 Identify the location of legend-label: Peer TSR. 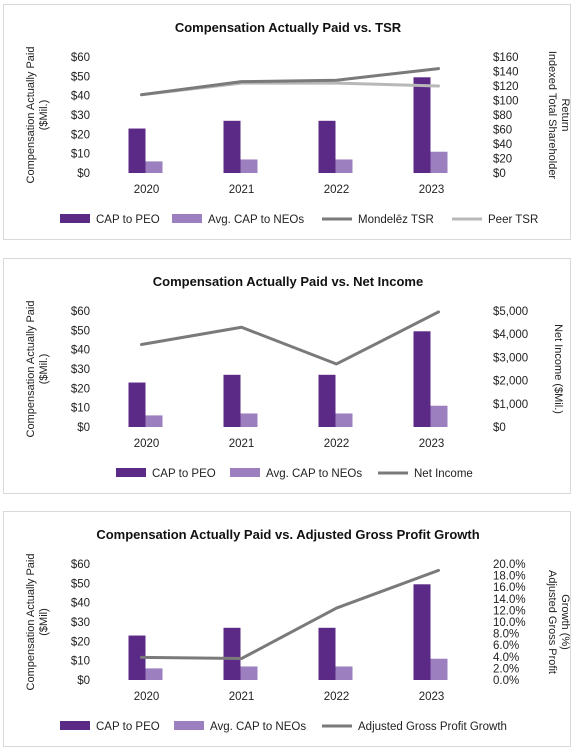
(513, 220).